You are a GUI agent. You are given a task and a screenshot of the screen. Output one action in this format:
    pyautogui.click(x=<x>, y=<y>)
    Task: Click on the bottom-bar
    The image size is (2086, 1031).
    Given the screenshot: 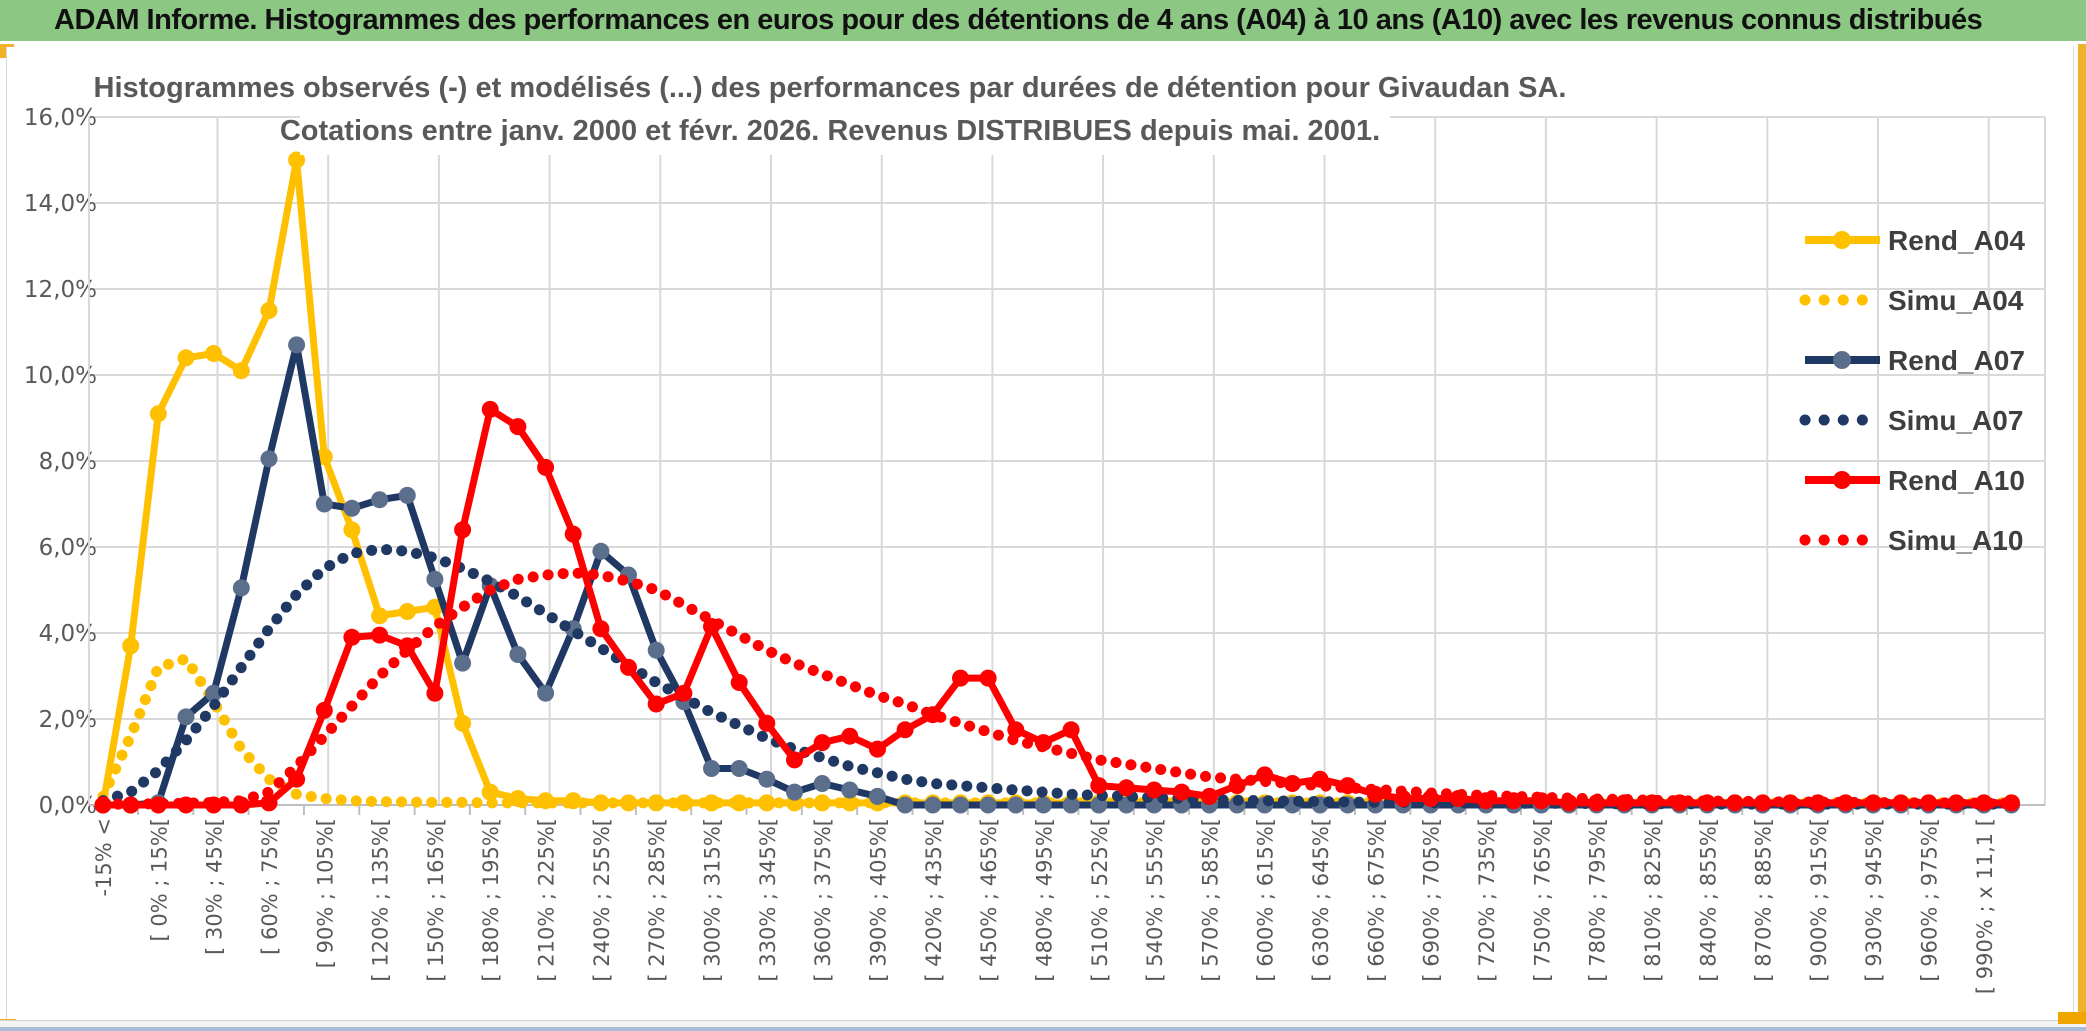 What is the action you would take?
    pyautogui.click(x=1043, y=1025)
    